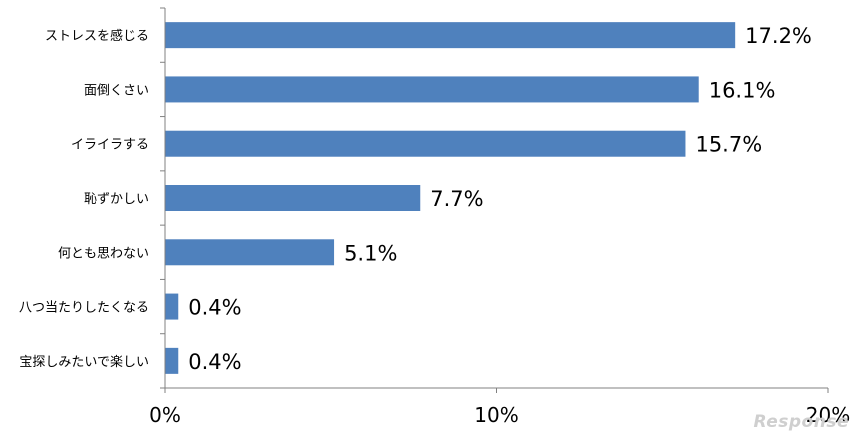  What do you see at coordinates (496, 415) in the screenshot?
I see `x-tick-label-1: 10%` at bounding box center [496, 415].